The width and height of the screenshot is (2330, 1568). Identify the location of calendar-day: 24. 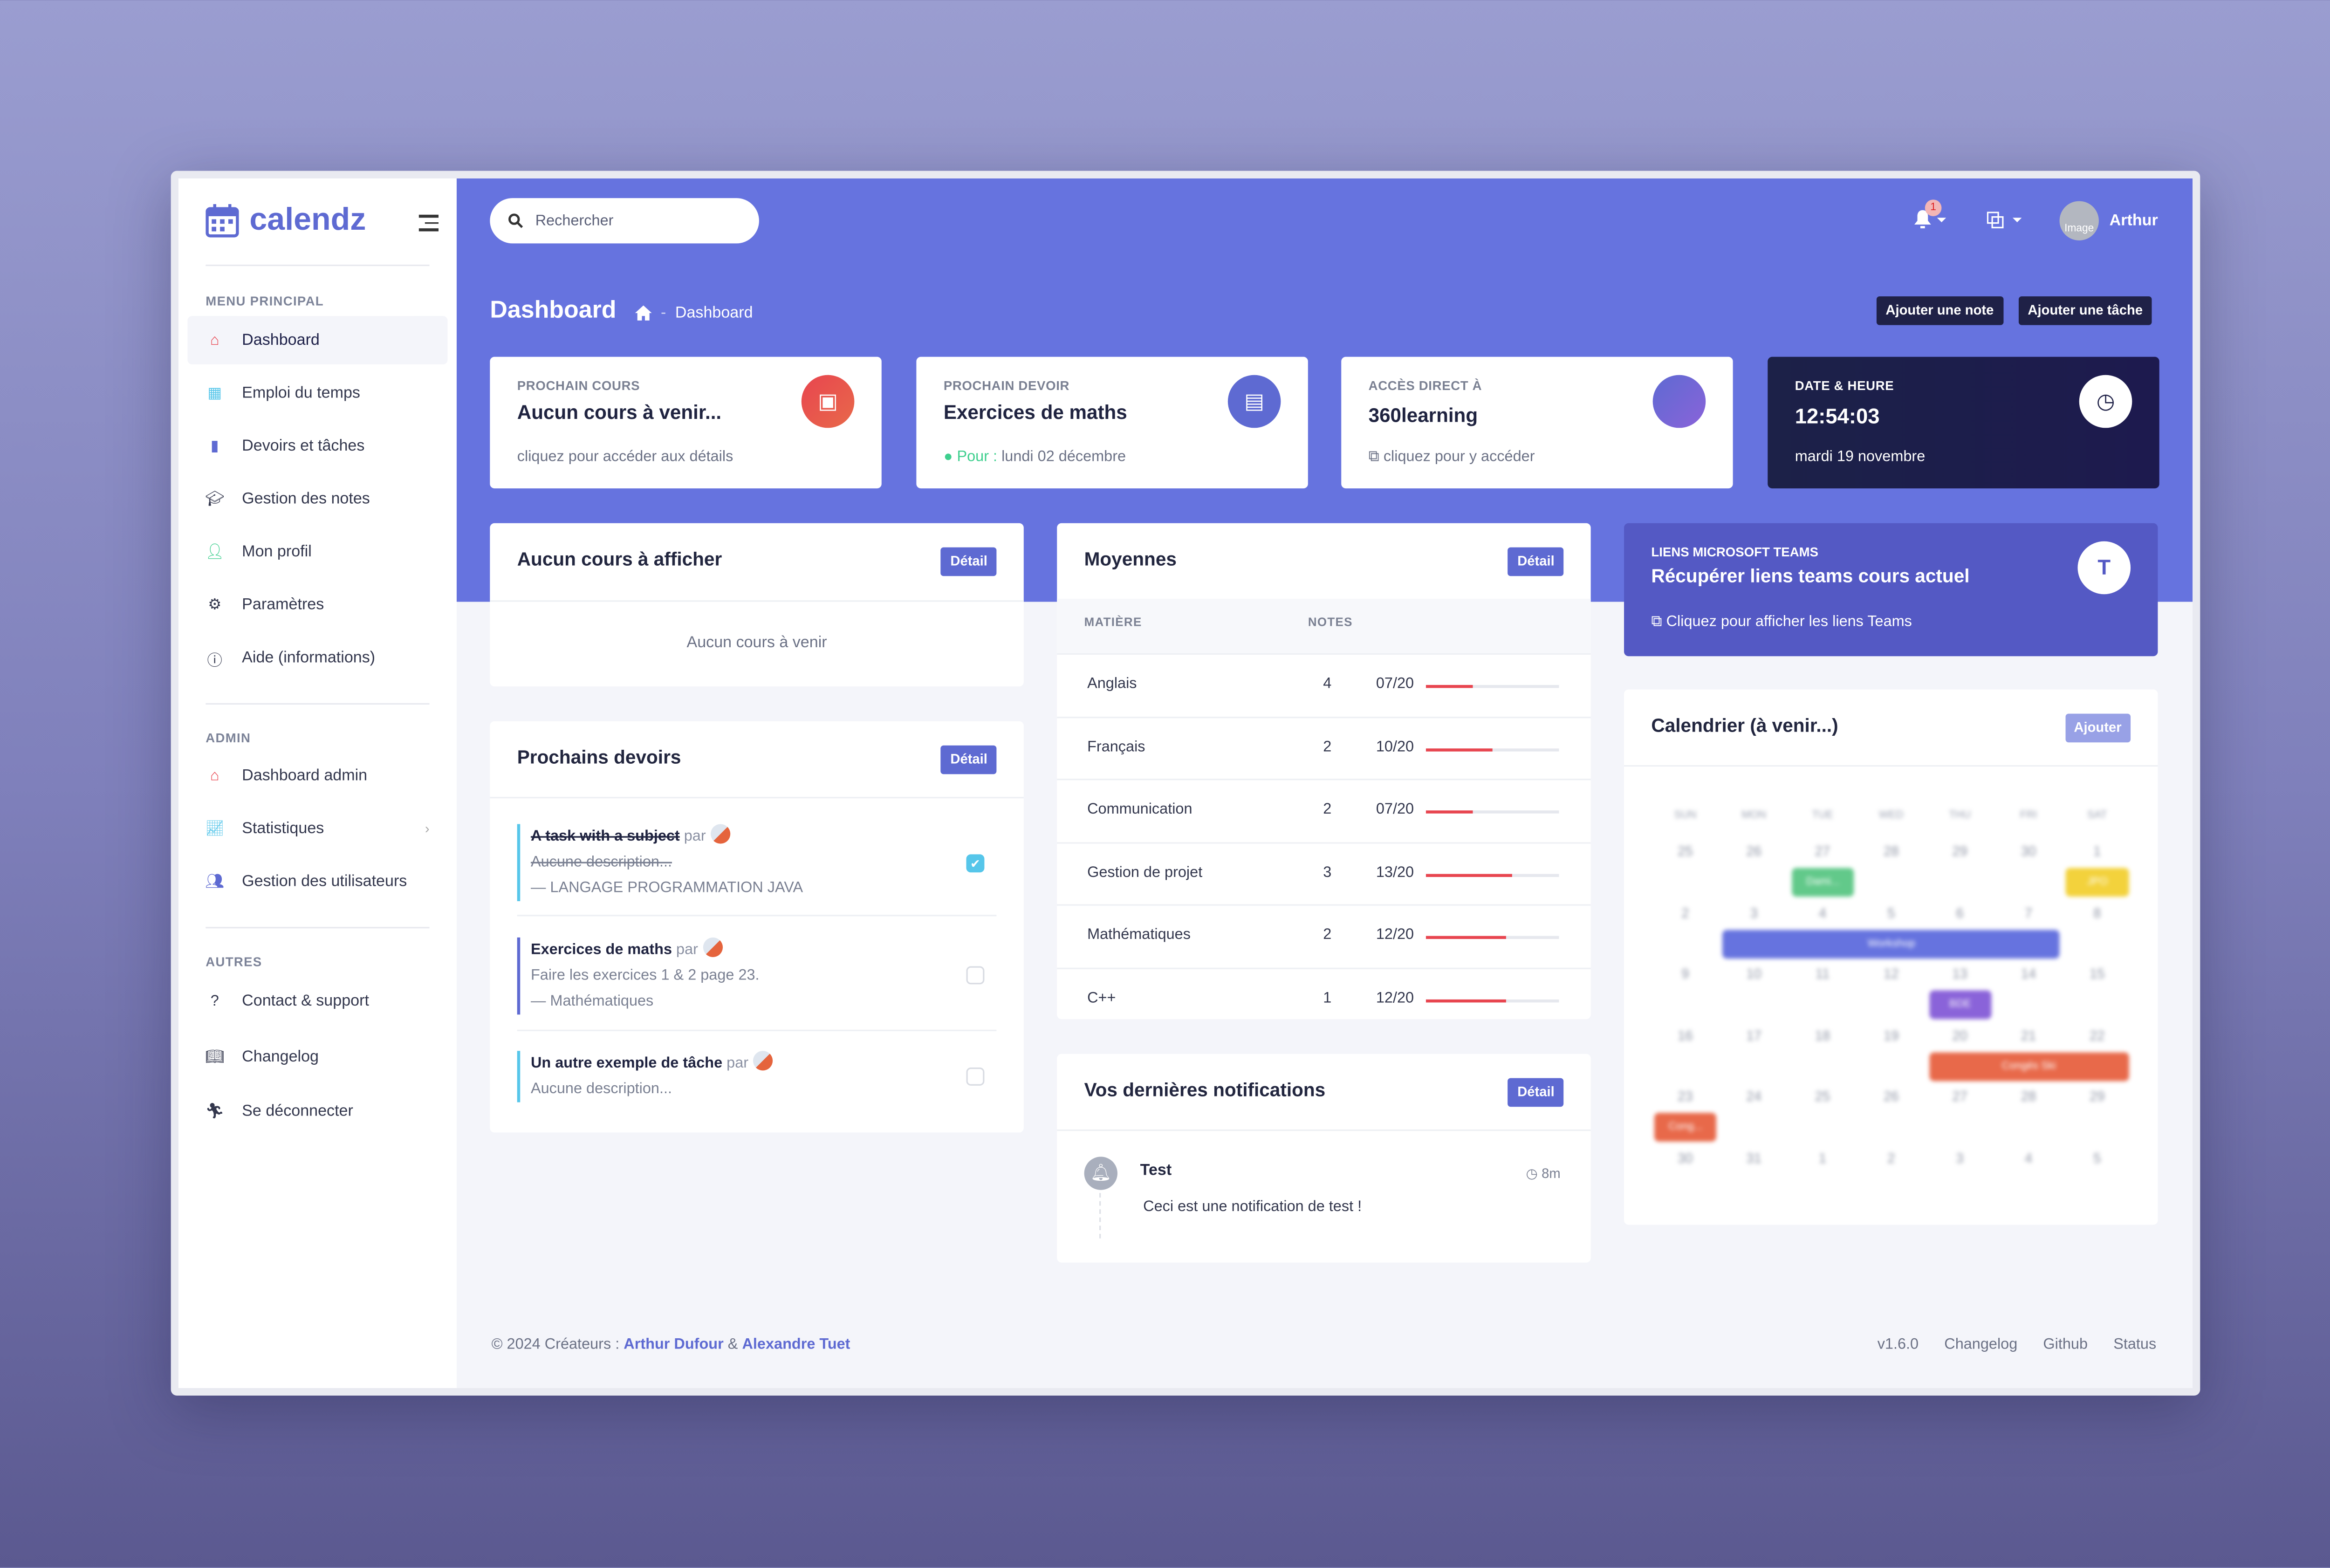
(1753, 1097).